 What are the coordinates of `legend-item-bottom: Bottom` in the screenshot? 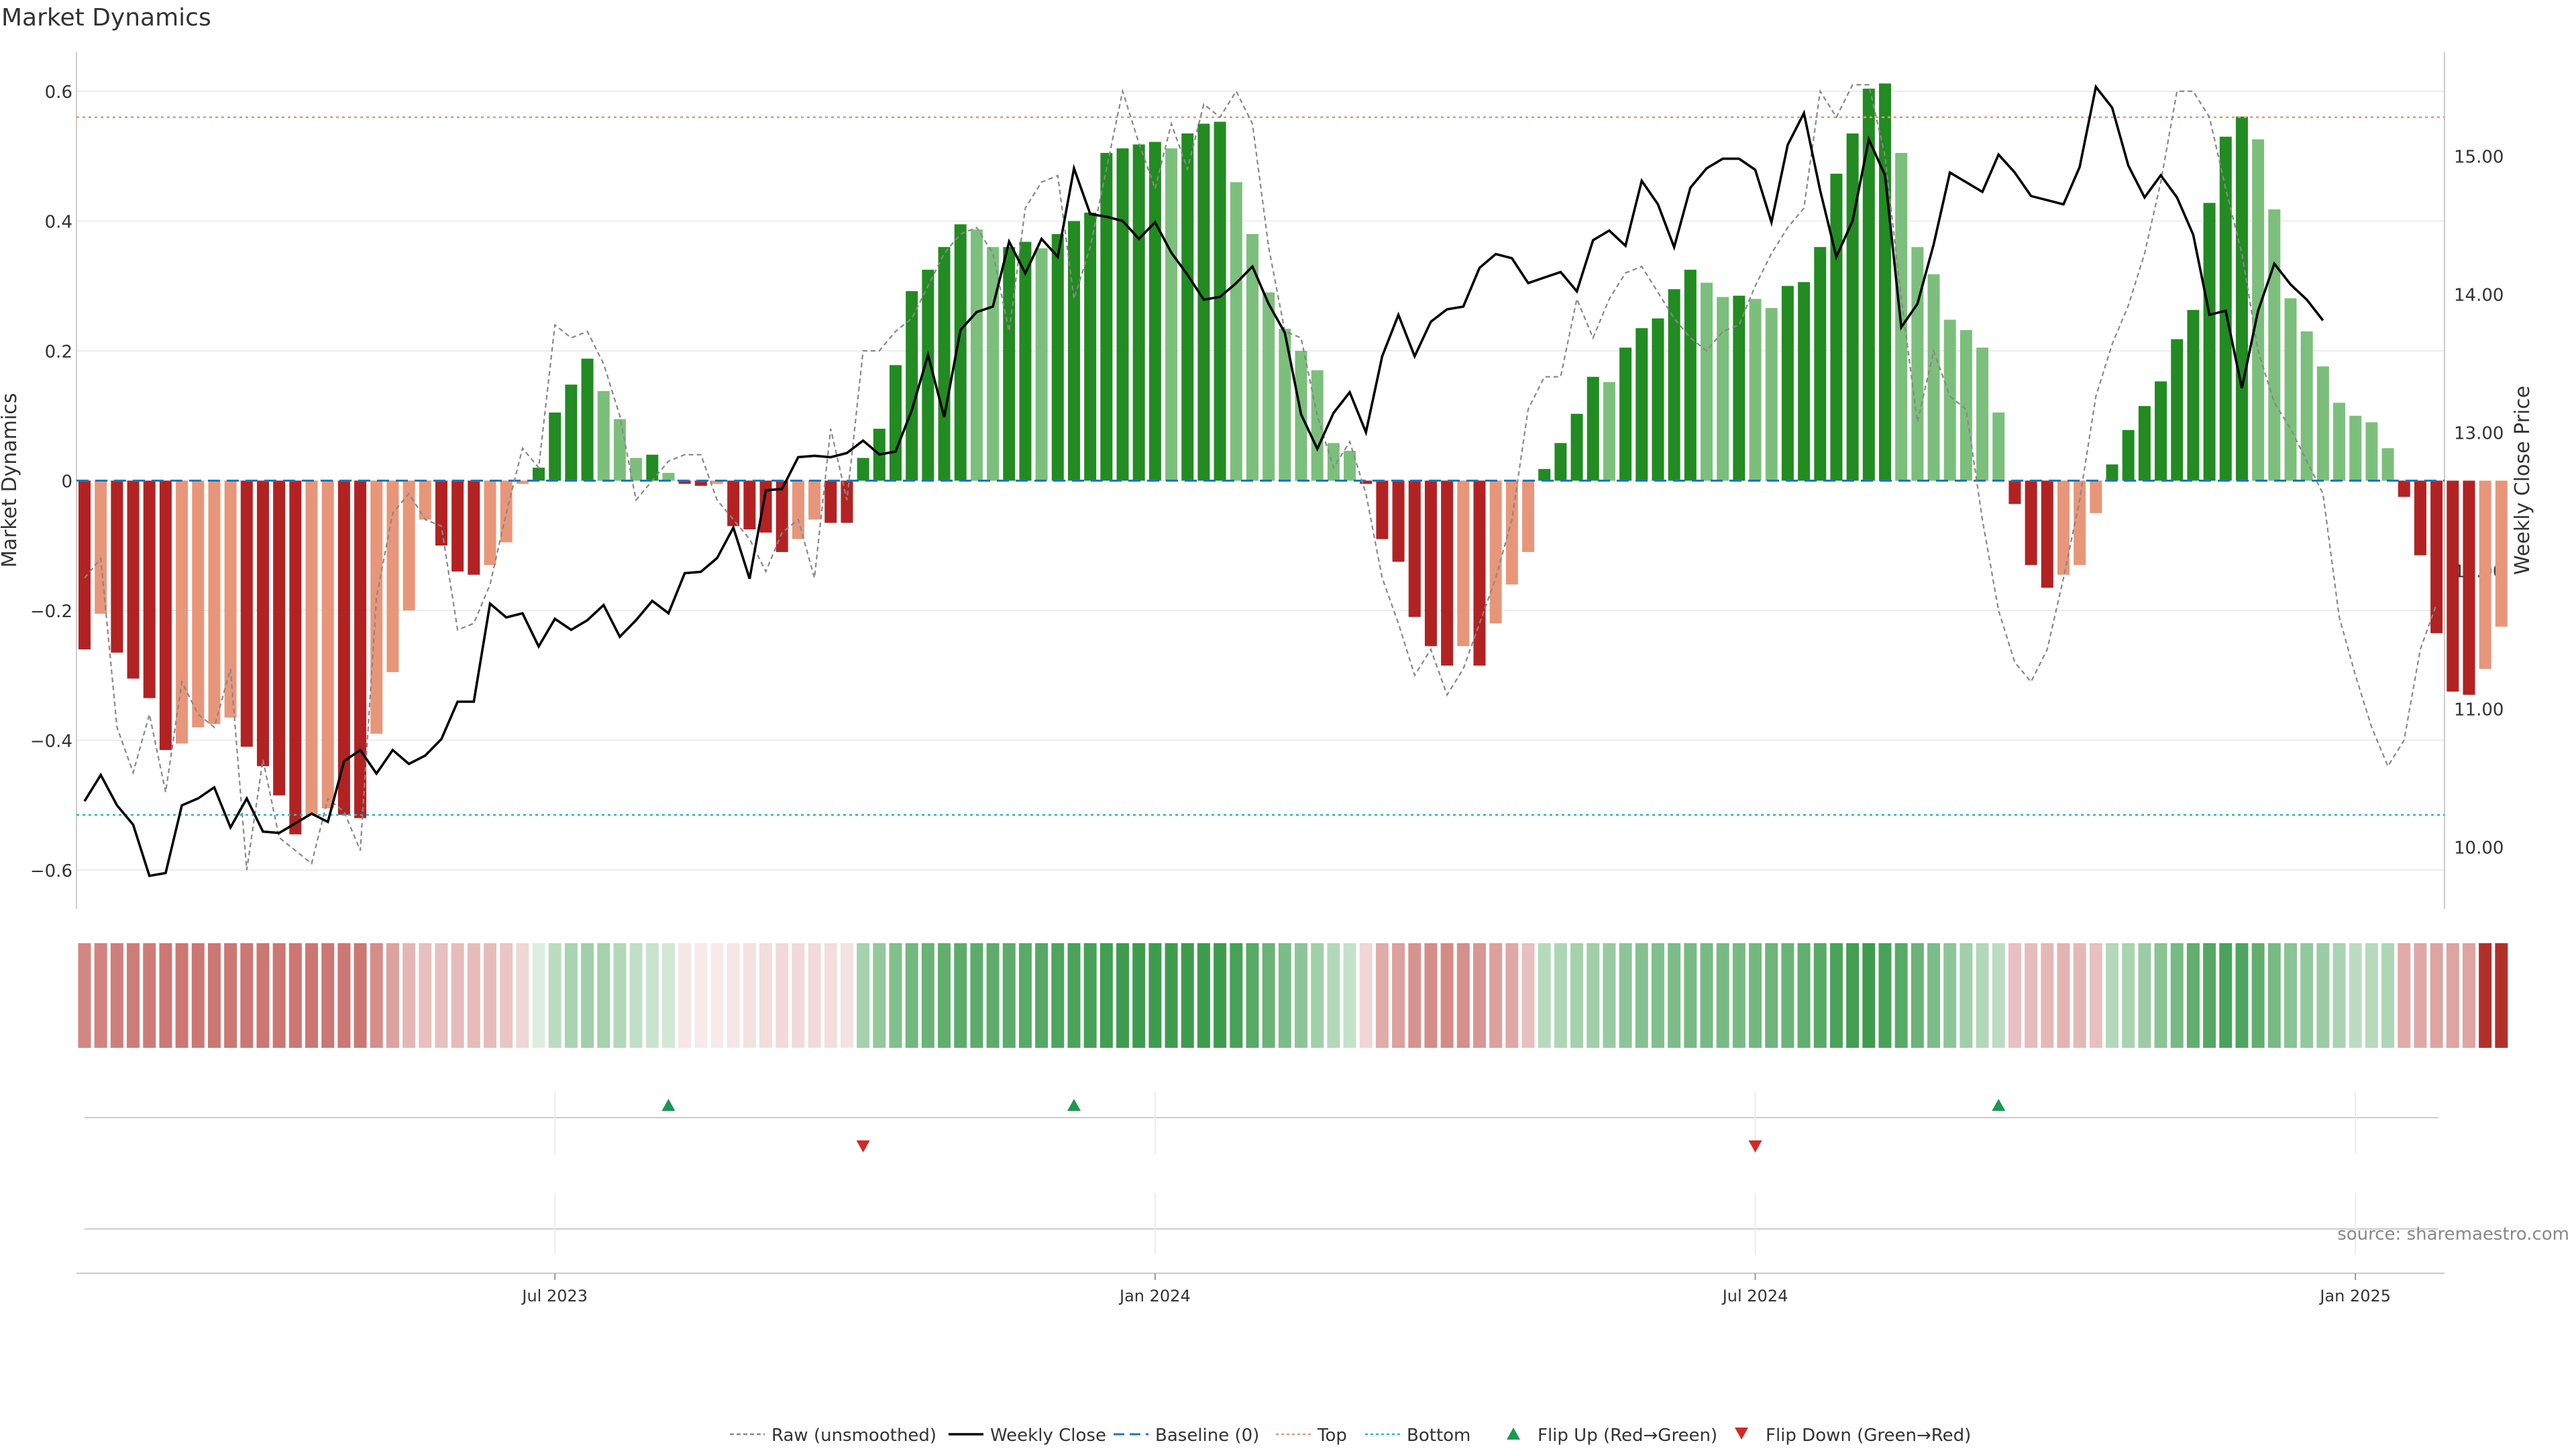 It's located at (1417, 1436).